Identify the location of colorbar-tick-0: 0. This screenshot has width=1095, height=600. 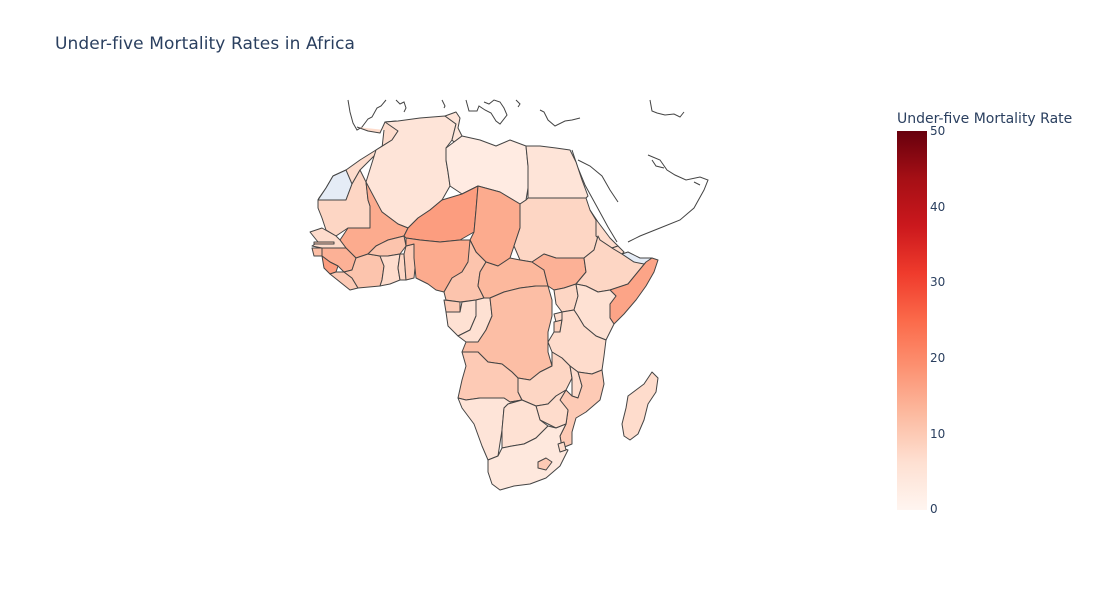
(934, 509).